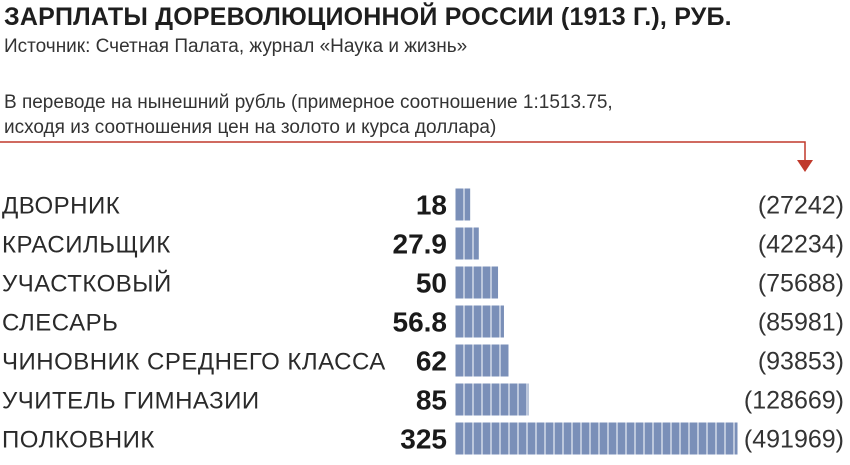  I want to click on value-label: 56.8, so click(420, 322).